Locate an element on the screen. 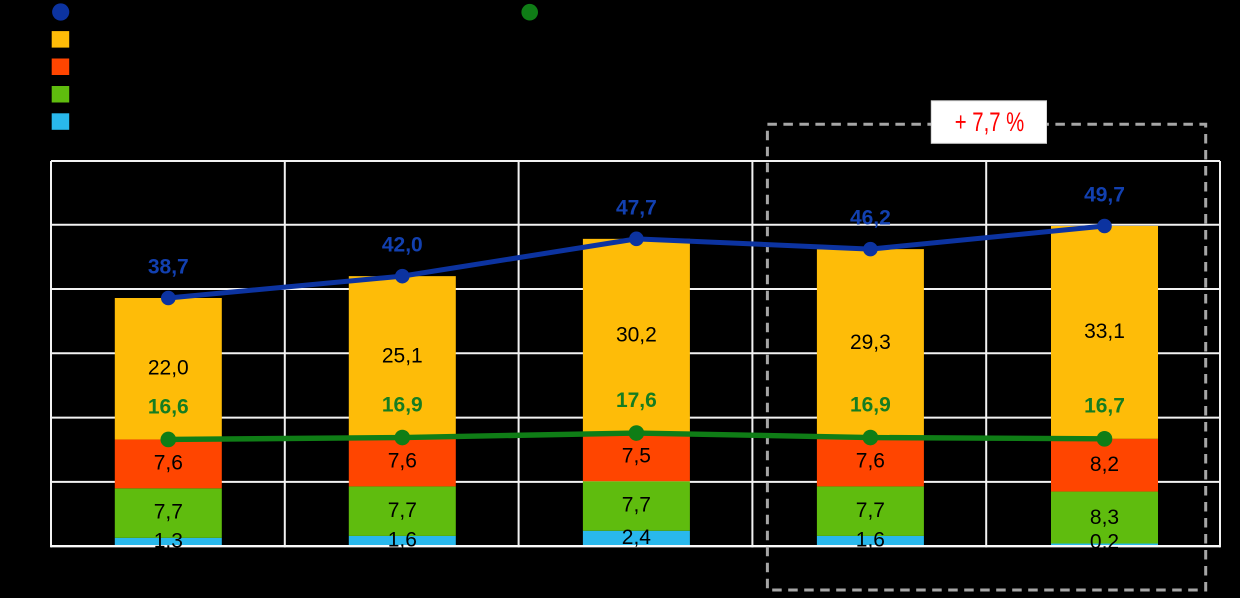  svg-text: 8,3 is located at coordinates (1104, 517).